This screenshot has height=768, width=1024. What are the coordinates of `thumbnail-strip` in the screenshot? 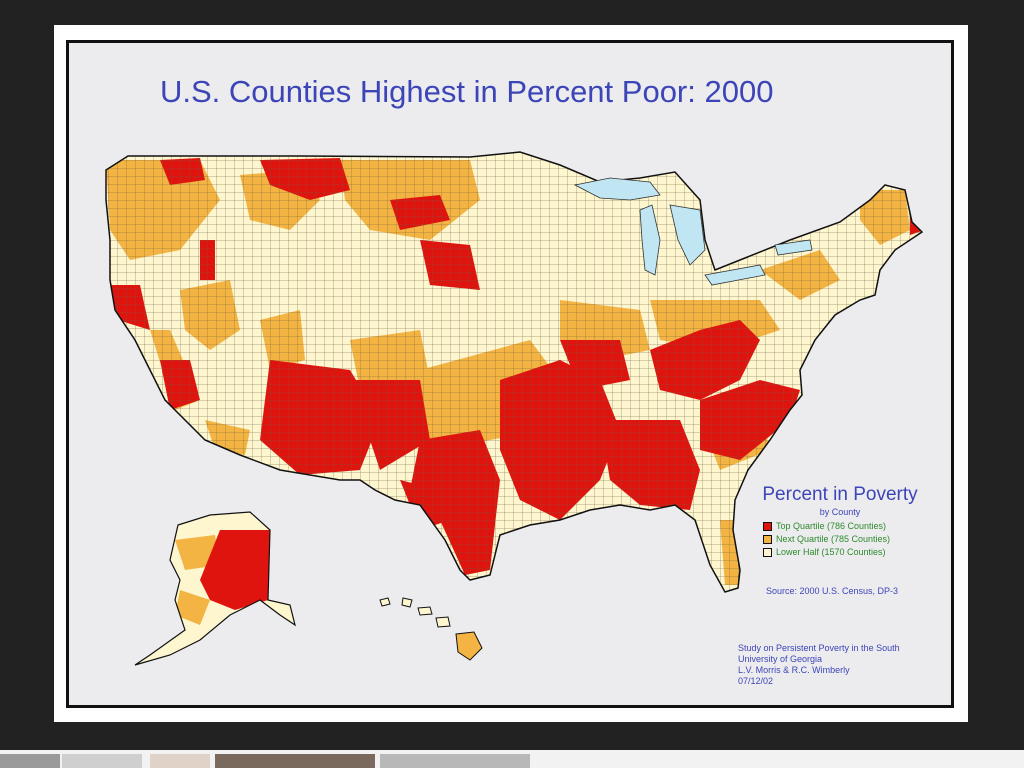 It's located at (512, 759).